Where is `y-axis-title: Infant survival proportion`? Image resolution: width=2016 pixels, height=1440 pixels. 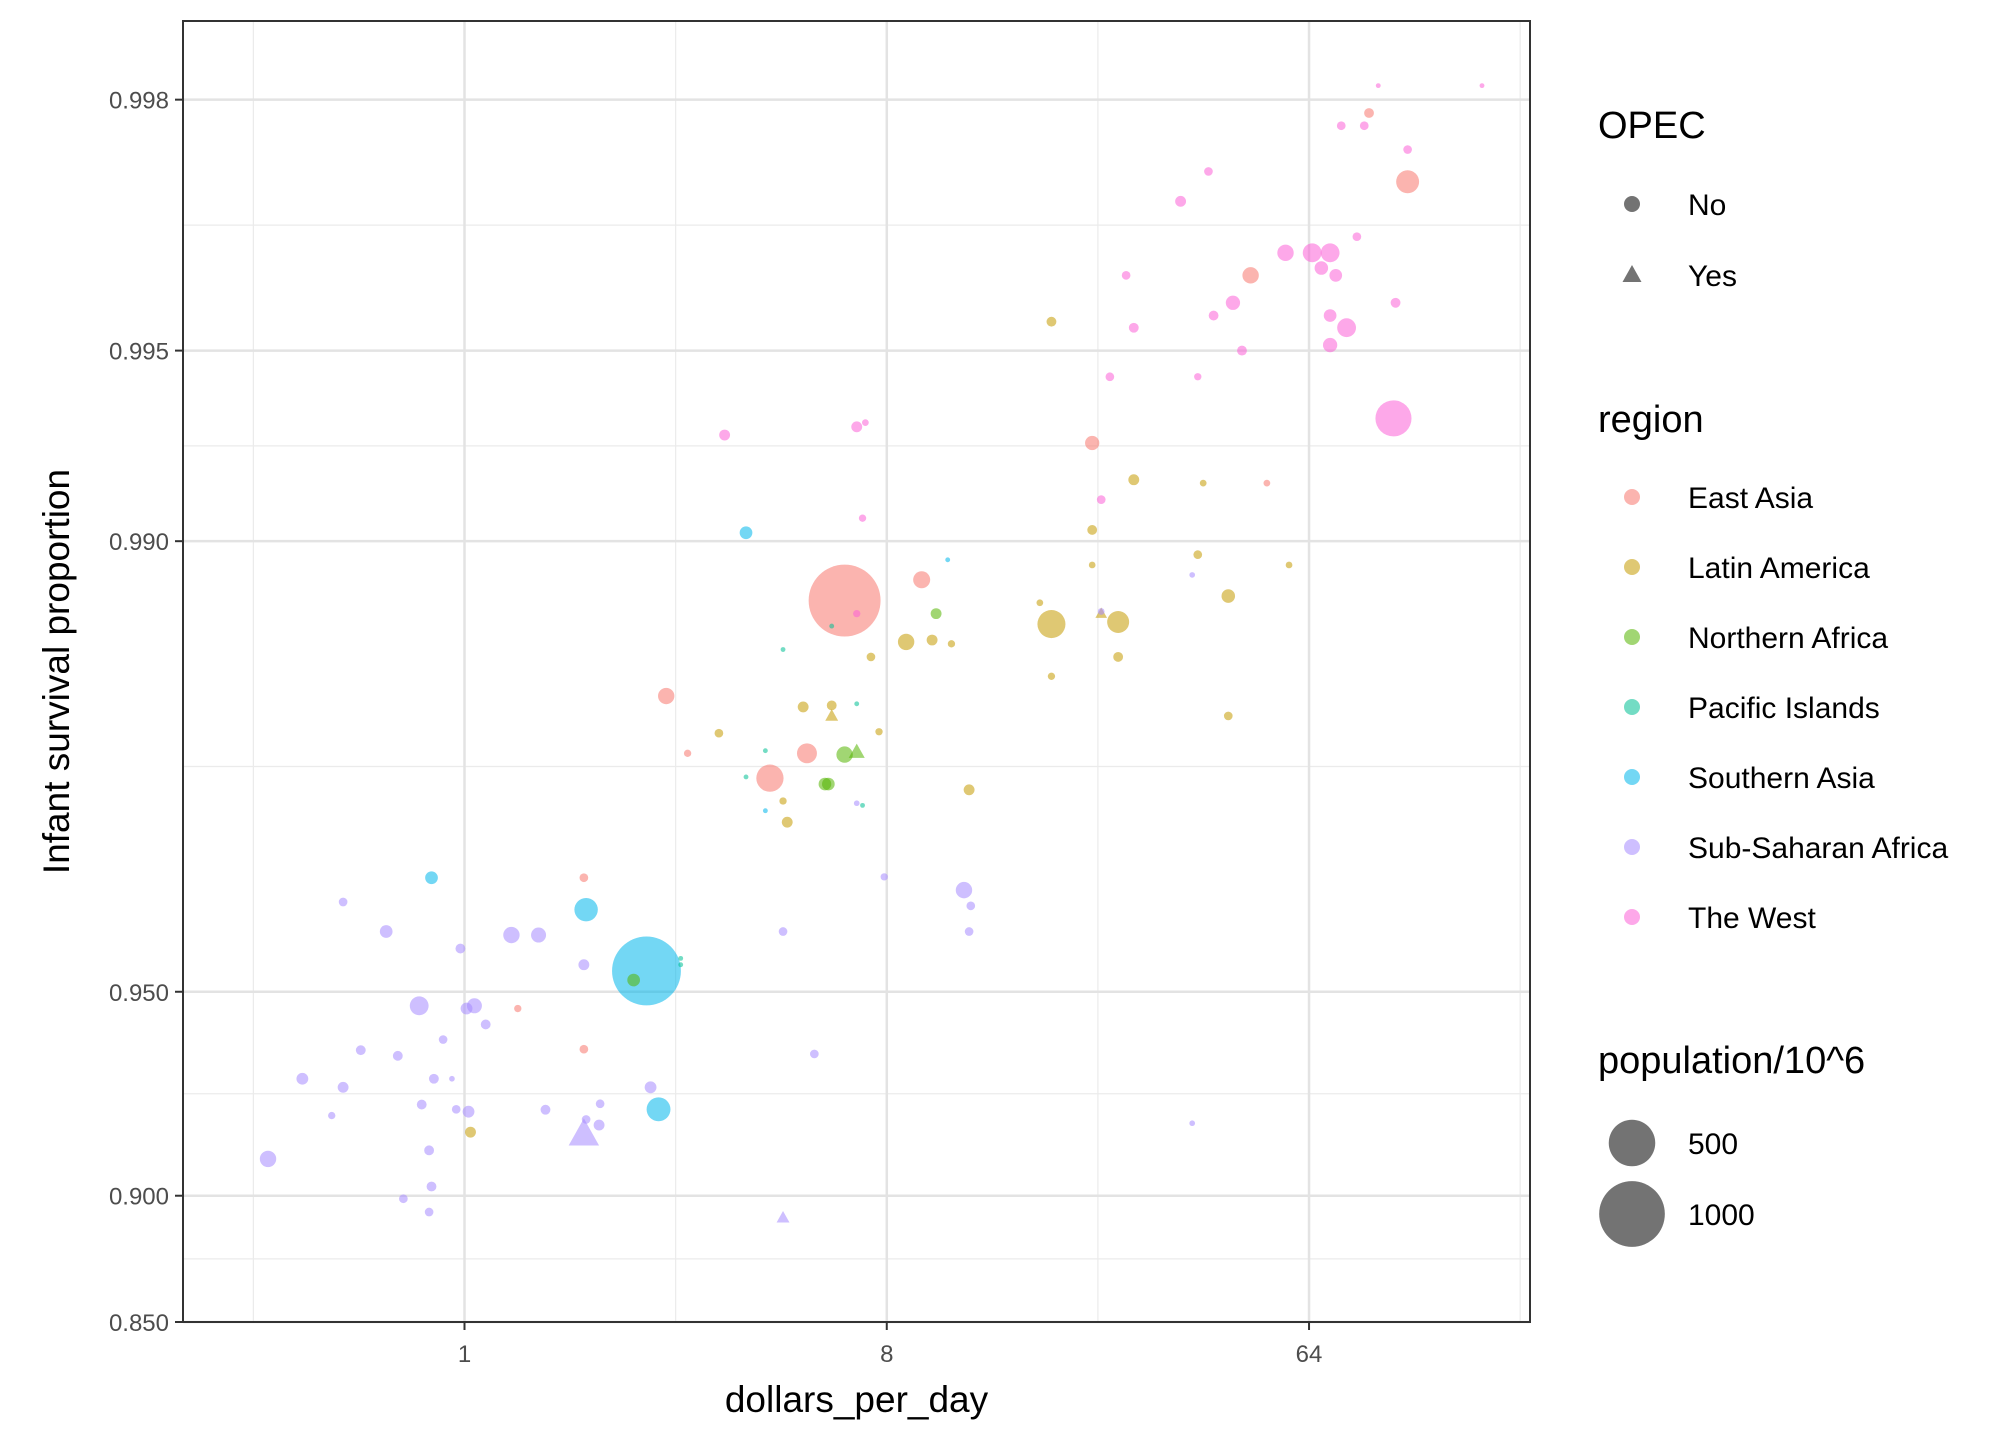 y-axis-title: Infant survival proportion is located at coordinates (56, 671).